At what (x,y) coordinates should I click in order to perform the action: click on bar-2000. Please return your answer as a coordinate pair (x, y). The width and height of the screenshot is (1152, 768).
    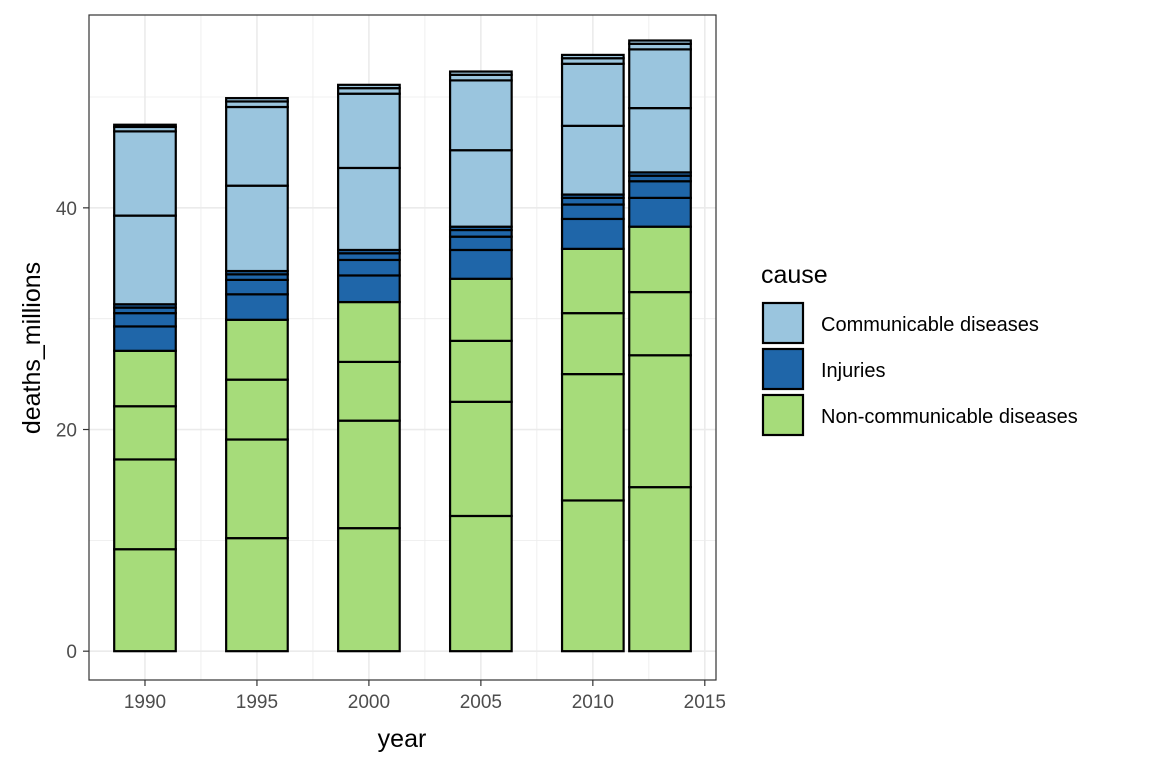
    Looking at the image, I should click on (369, 368).